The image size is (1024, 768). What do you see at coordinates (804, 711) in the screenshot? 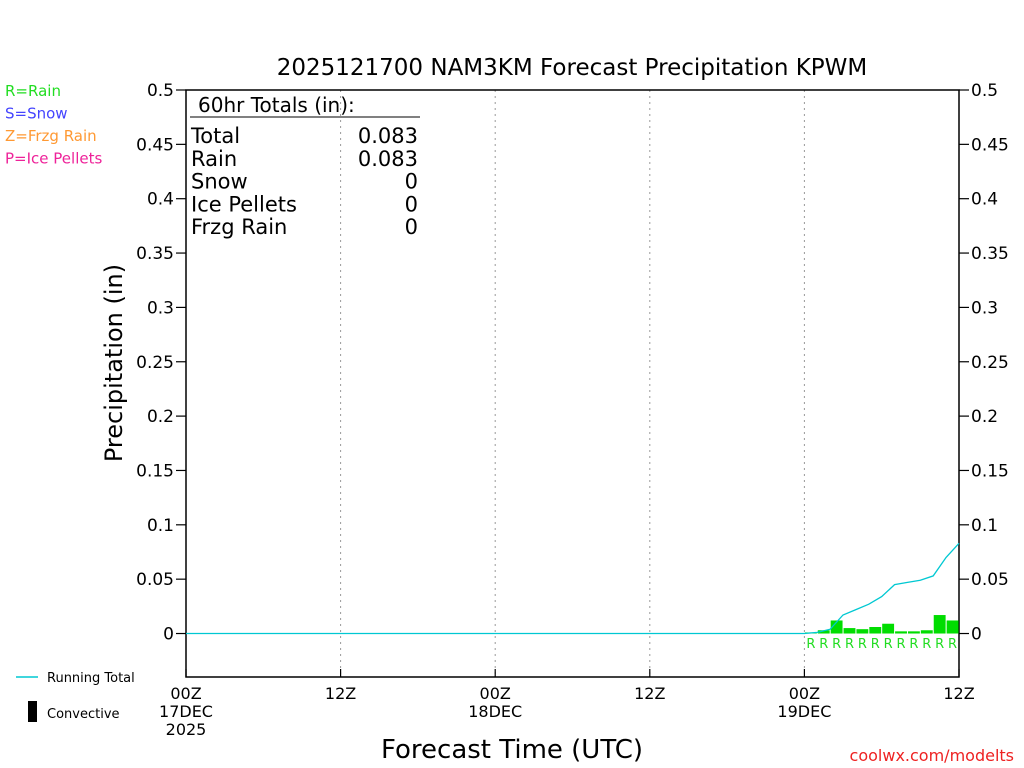
I see `x-tick-label: 19DEC` at bounding box center [804, 711].